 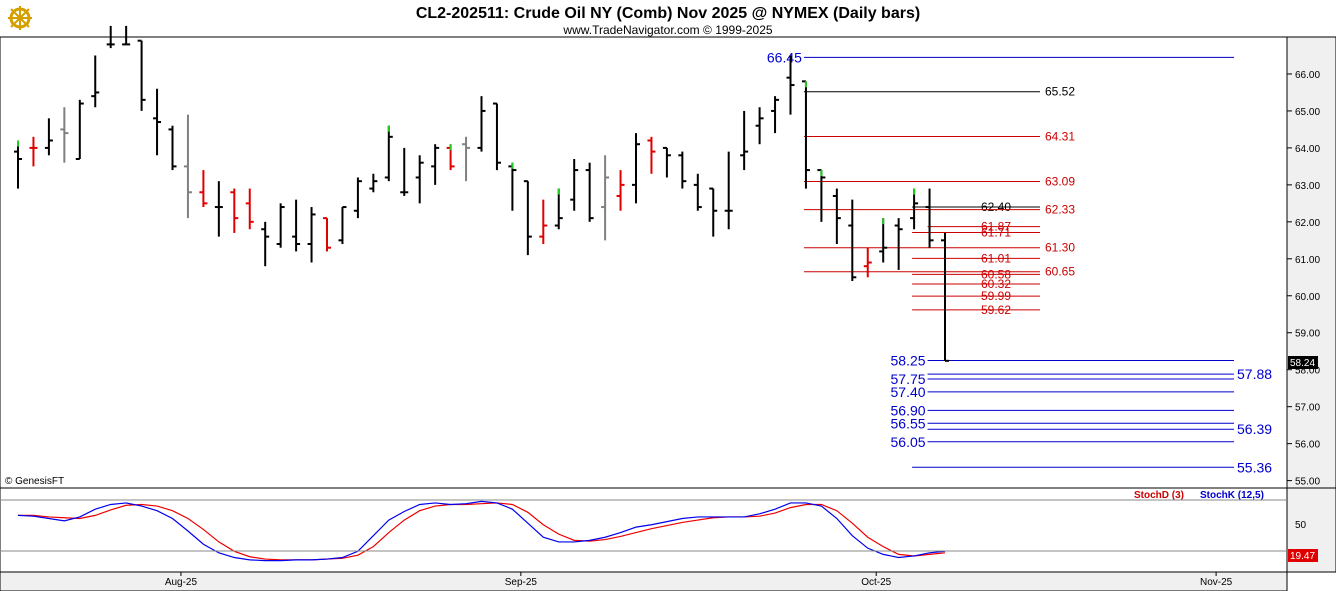 I want to click on level-label: 62.40, so click(x=996, y=207).